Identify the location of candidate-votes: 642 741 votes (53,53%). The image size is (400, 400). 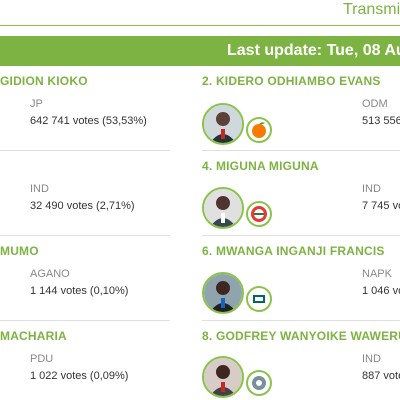
(88, 121).